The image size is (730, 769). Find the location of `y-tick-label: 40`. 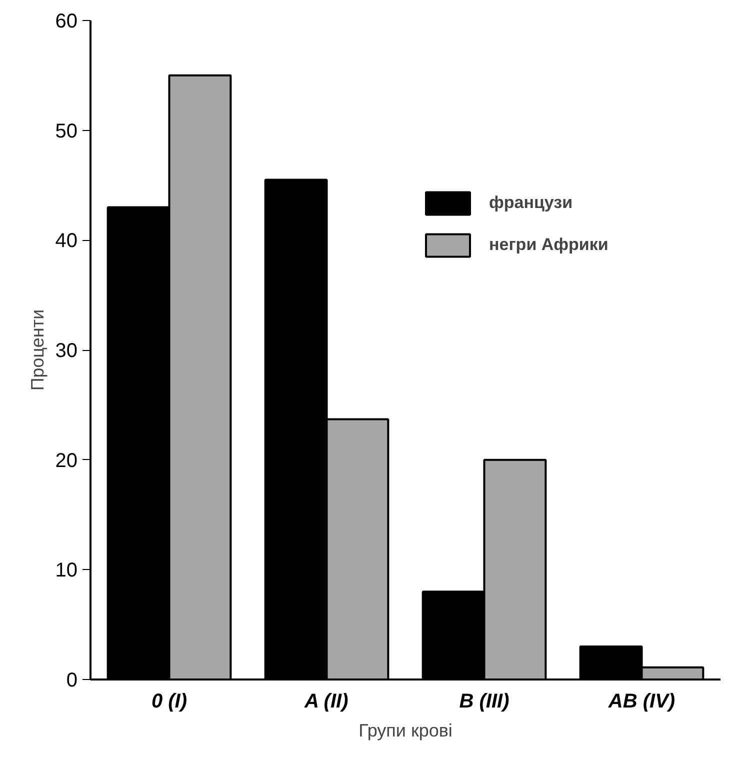

y-tick-label: 40 is located at coordinates (66, 241).